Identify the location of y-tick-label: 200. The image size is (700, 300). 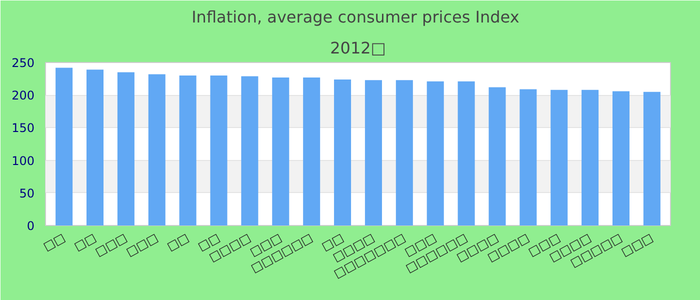
(23, 95).